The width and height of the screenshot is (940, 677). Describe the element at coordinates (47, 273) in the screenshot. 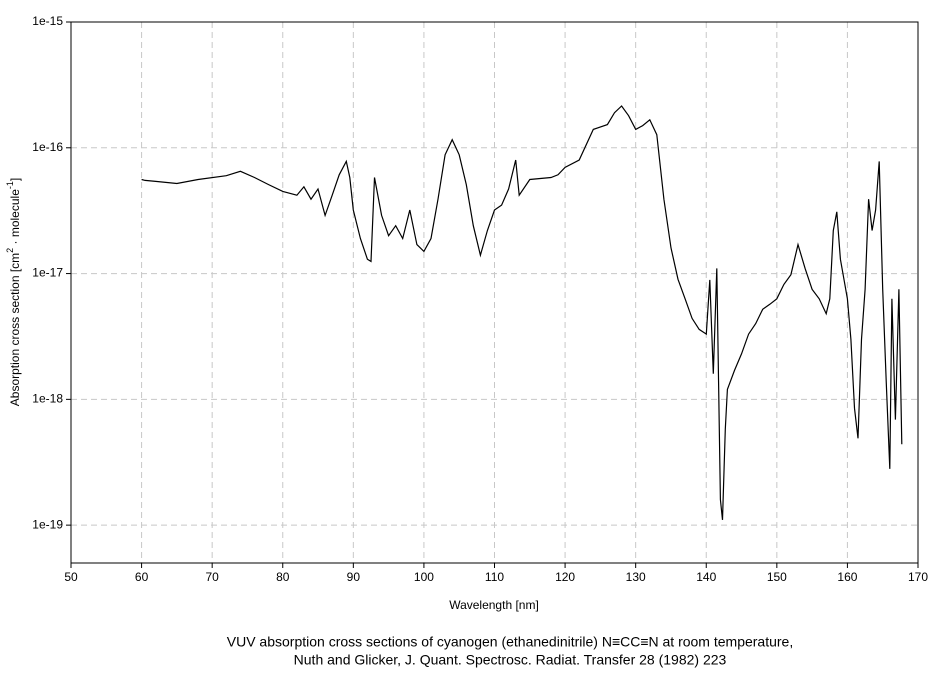

I see `y-tick-label: 1e-17` at that location.